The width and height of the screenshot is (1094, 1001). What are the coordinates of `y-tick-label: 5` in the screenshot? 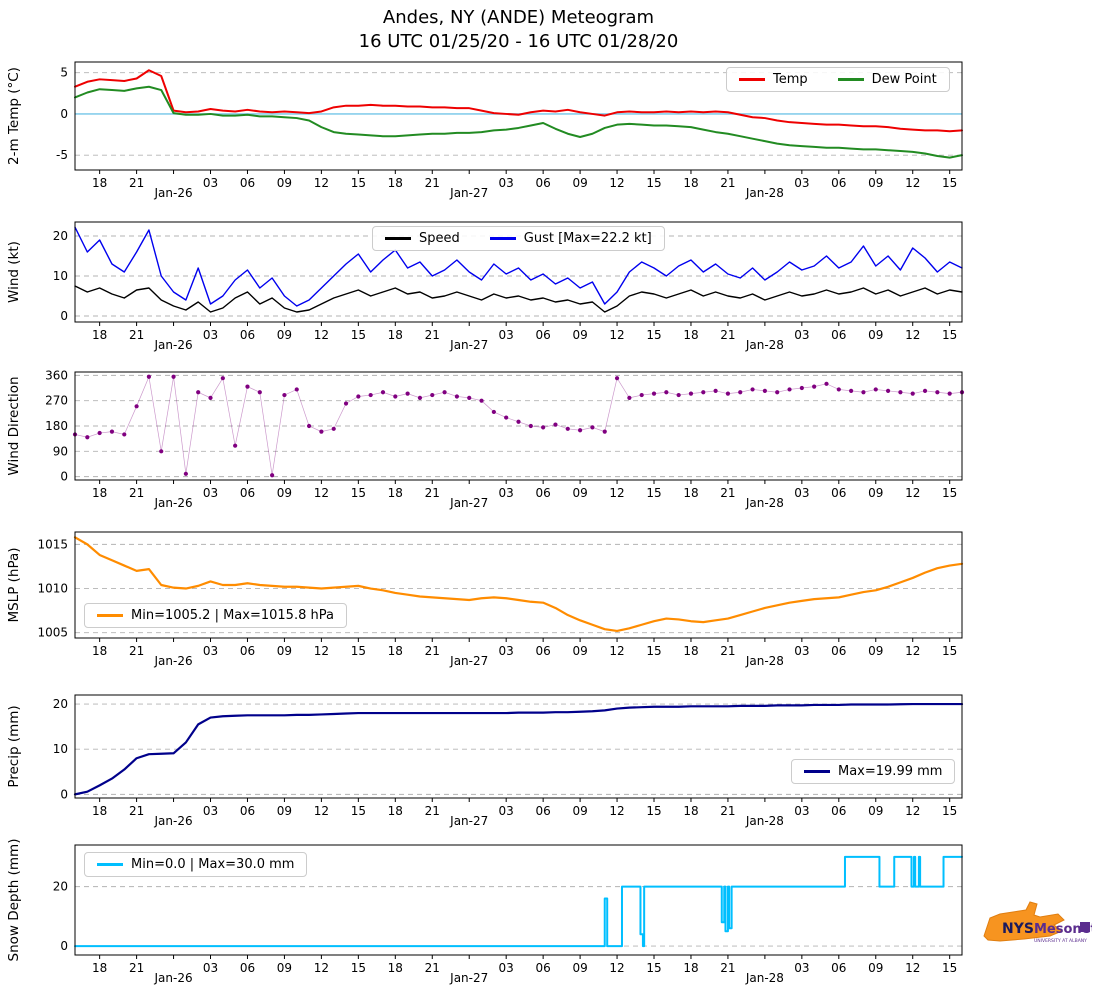 It's located at (64, 73).